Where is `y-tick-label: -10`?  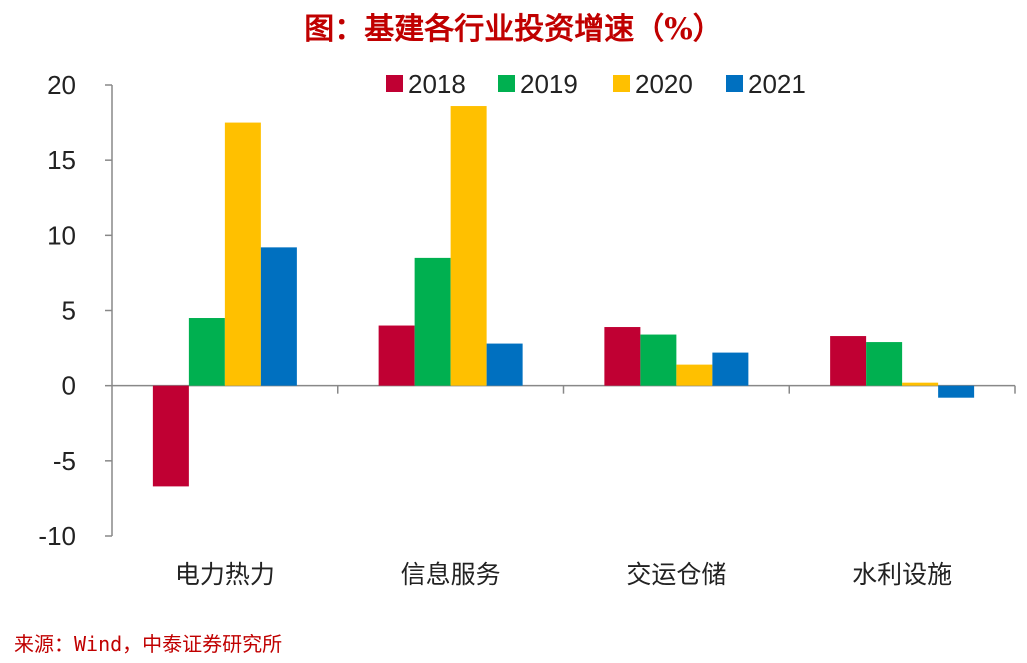 y-tick-label: -10 is located at coordinates (57, 536).